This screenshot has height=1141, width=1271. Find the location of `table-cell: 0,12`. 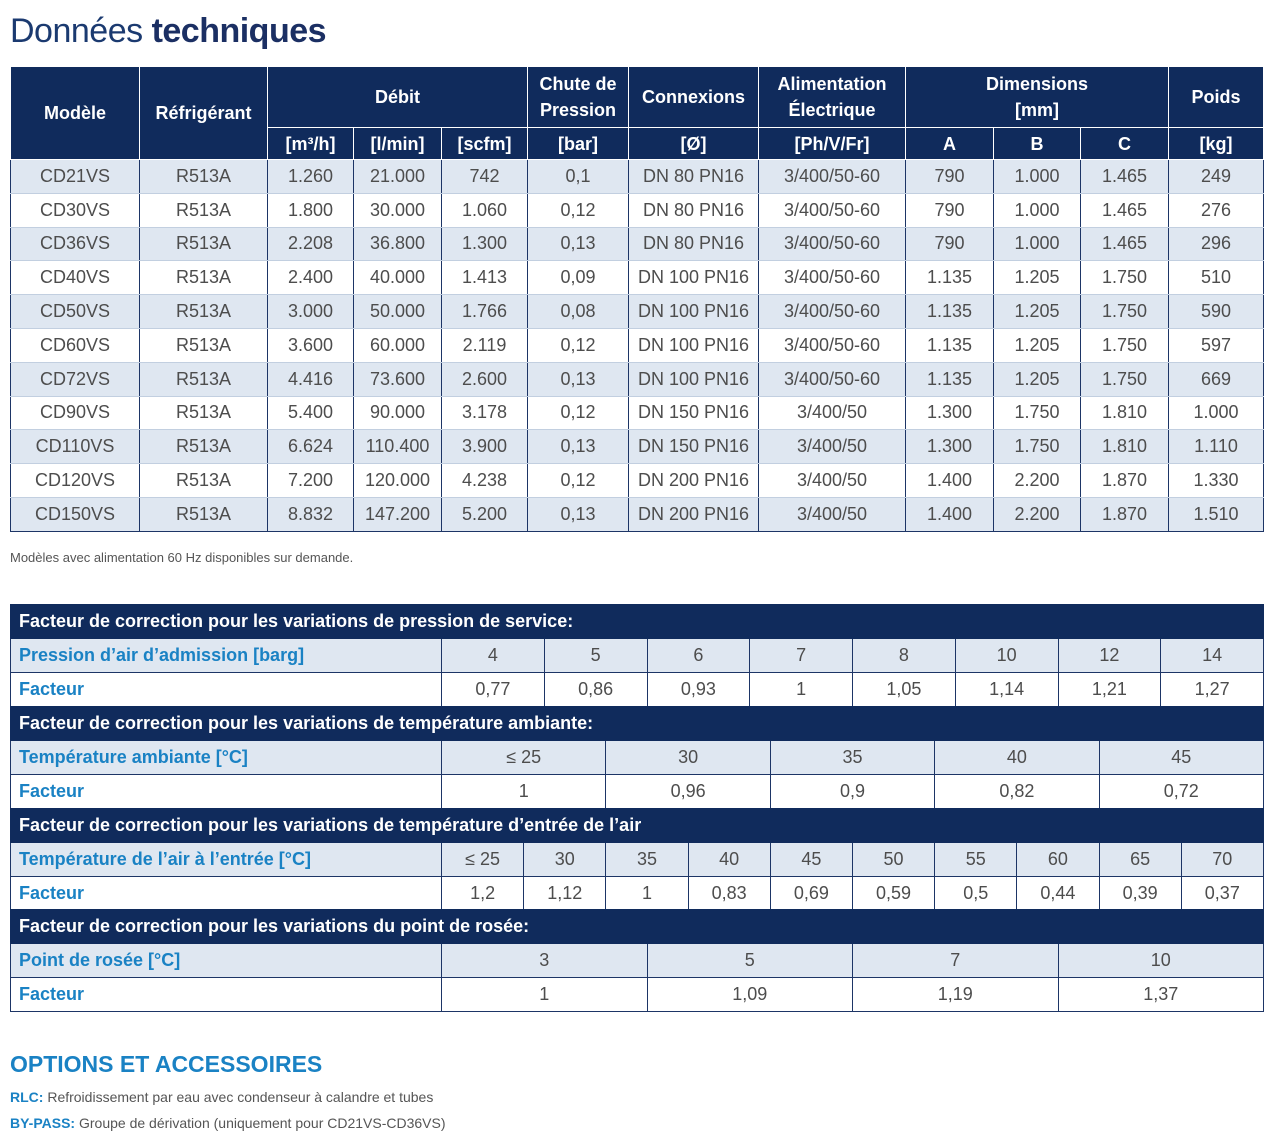

table-cell: 0,12 is located at coordinates (578, 413).